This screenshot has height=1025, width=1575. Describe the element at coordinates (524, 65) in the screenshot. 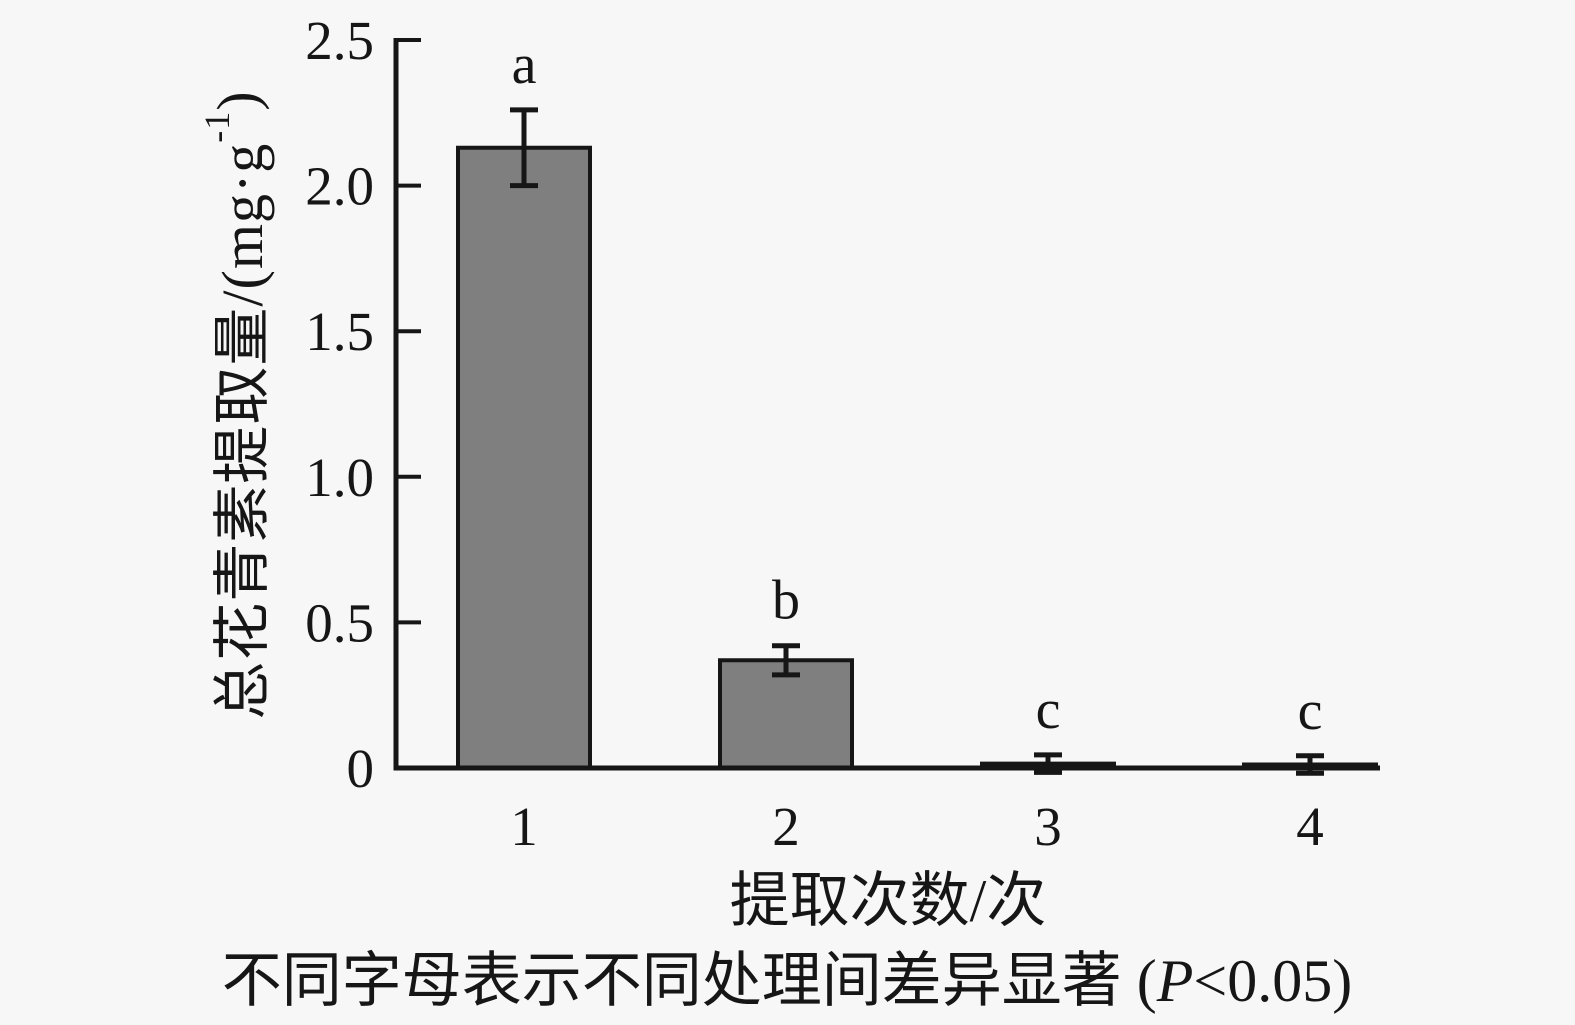

I see `sig-letter-1: a` at that location.